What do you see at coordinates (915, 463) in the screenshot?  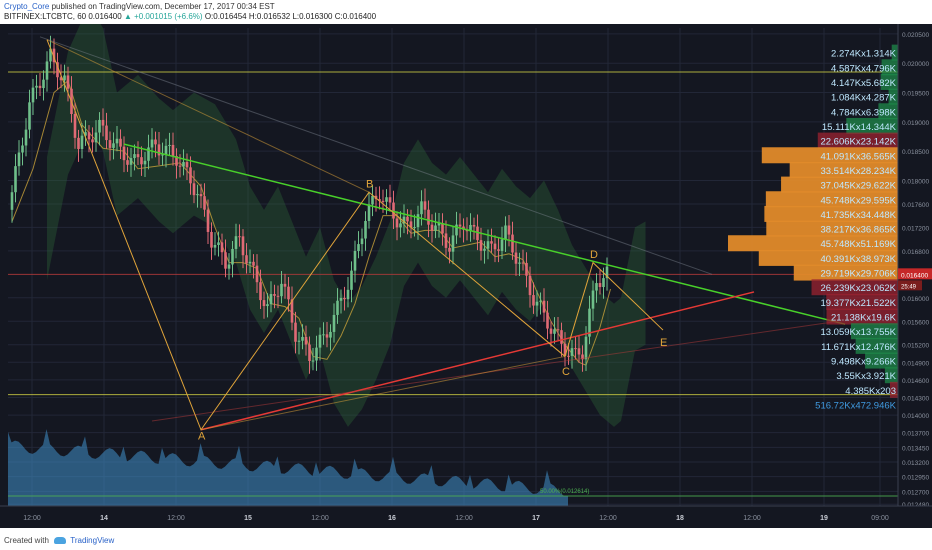 I see `price-tick-label: 0.013200` at bounding box center [915, 463].